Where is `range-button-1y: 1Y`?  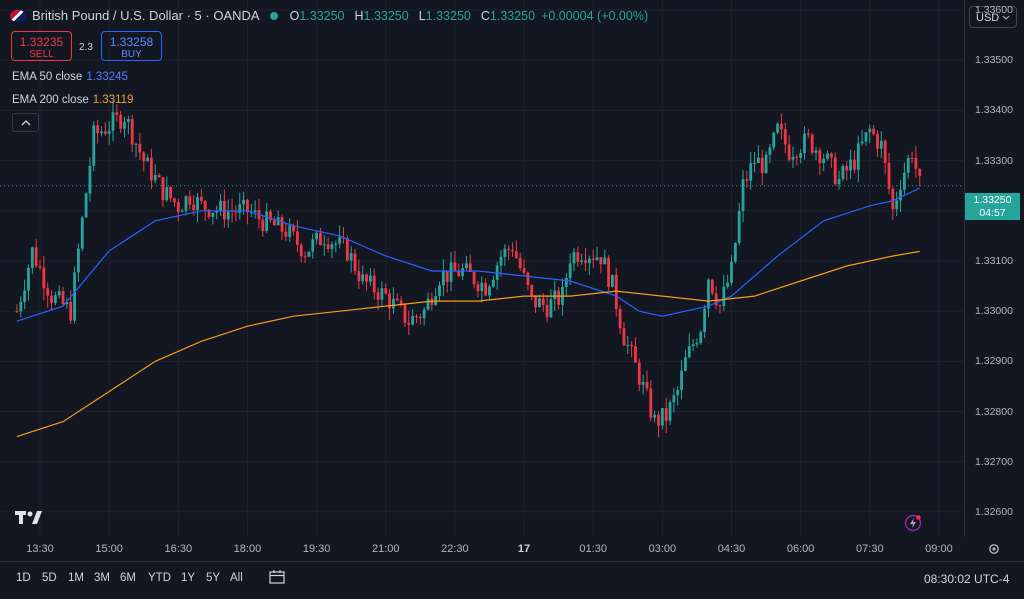 range-button-1y: 1Y is located at coordinates (188, 578).